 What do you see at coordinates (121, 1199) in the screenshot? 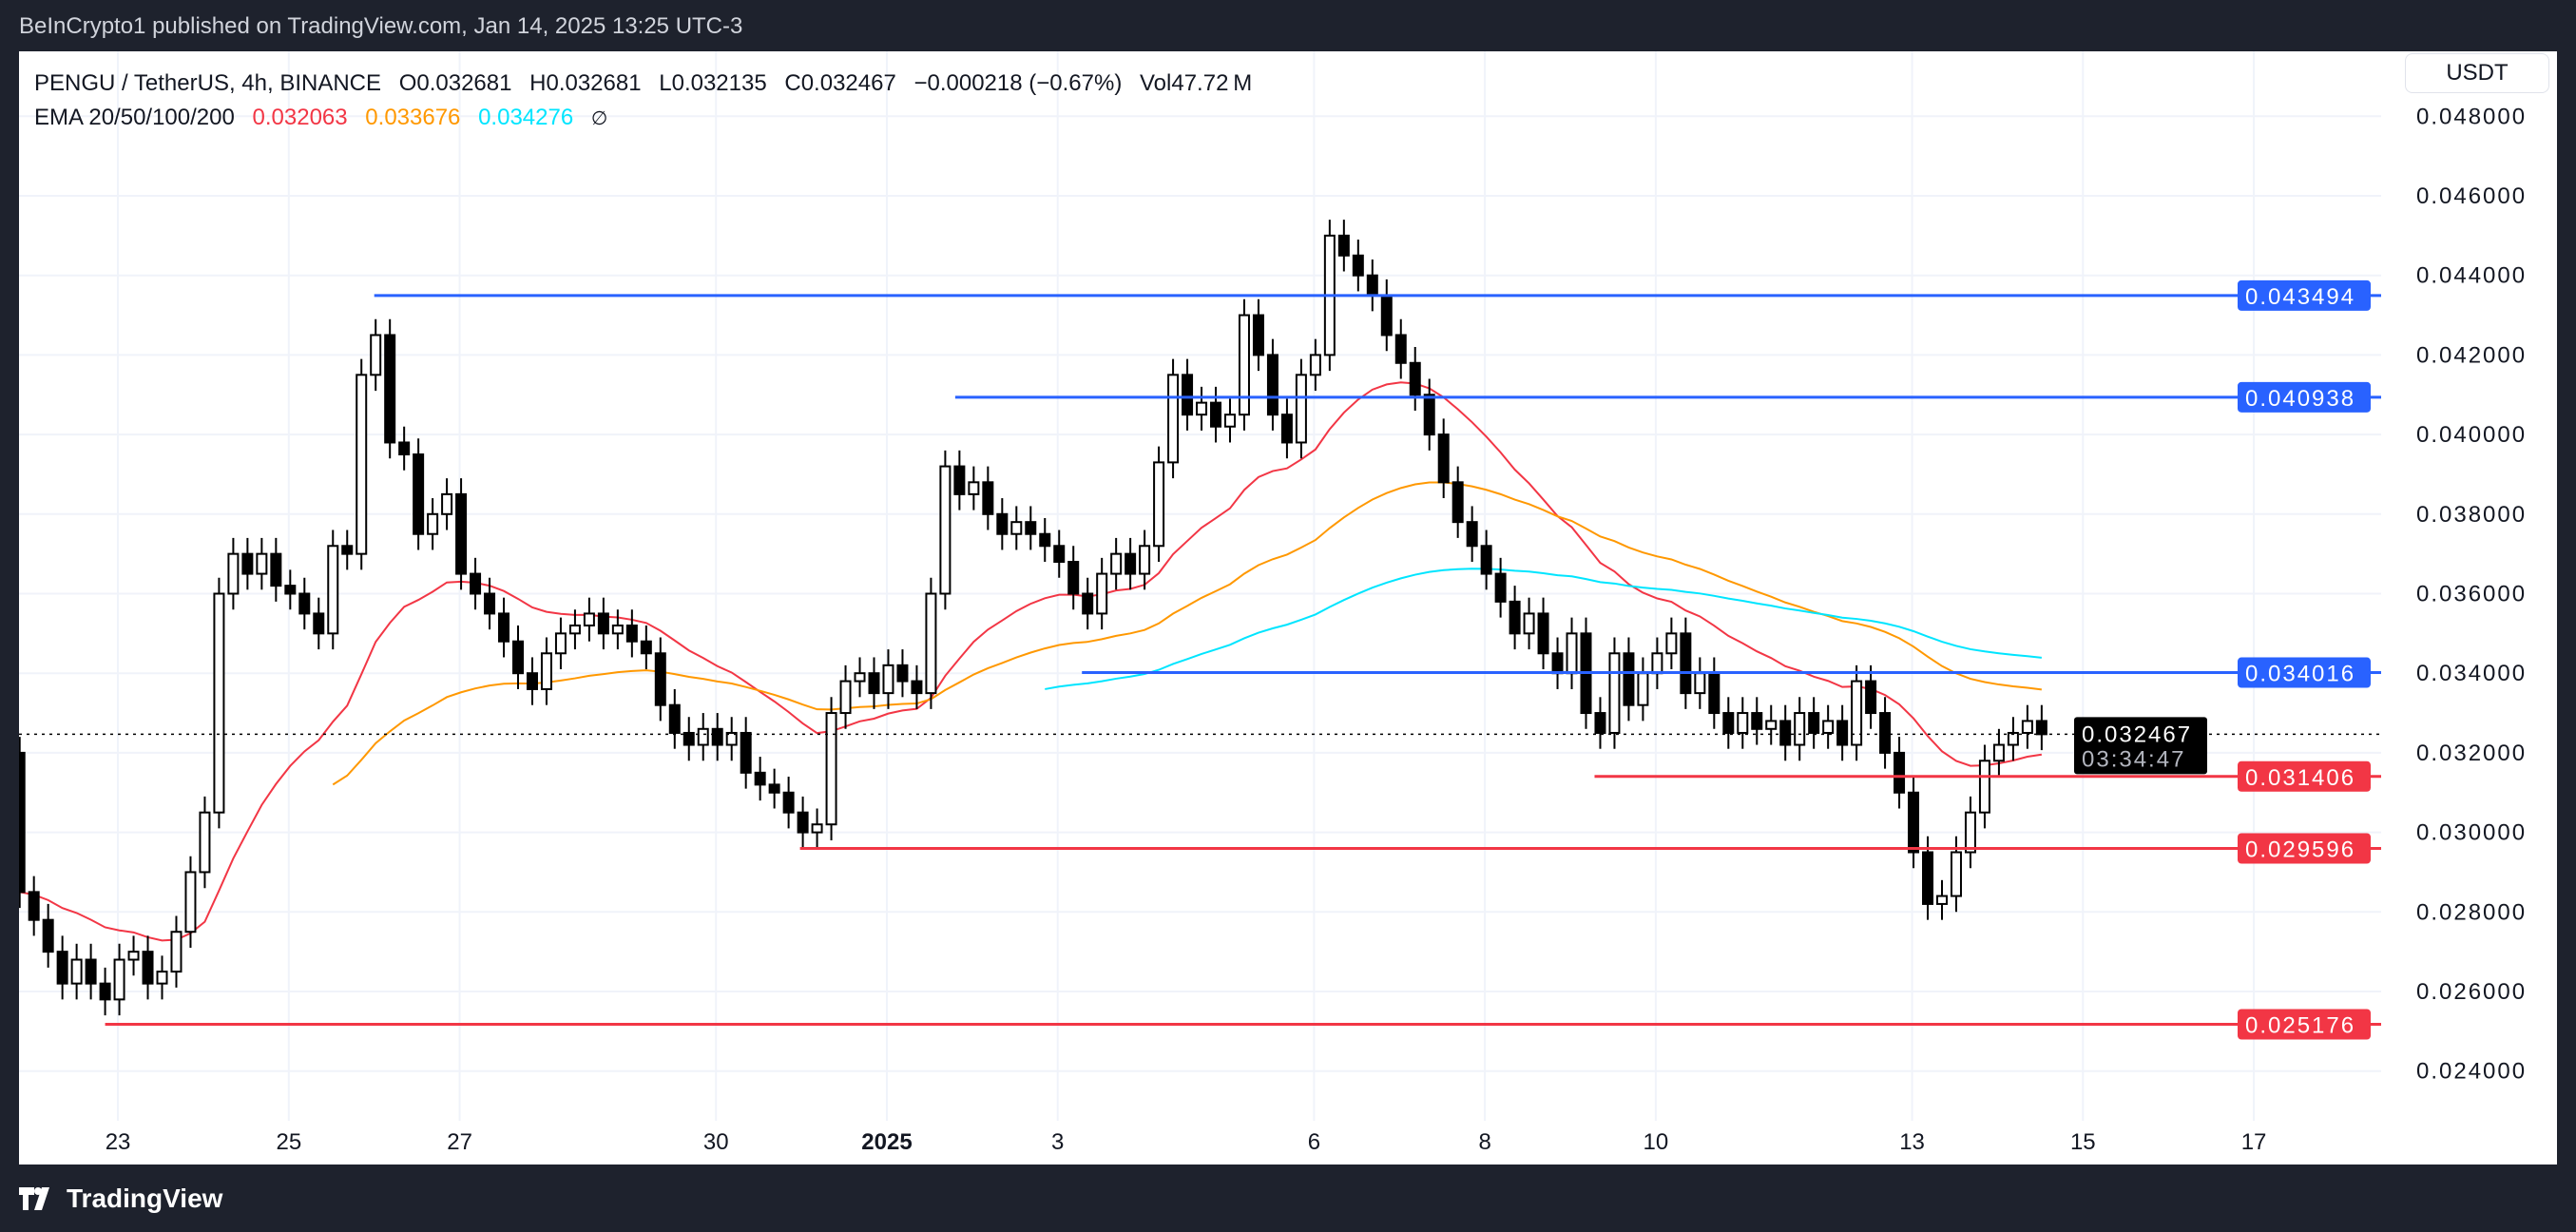
I see `tradingview-logo: TradingView` at bounding box center [121, 1199].